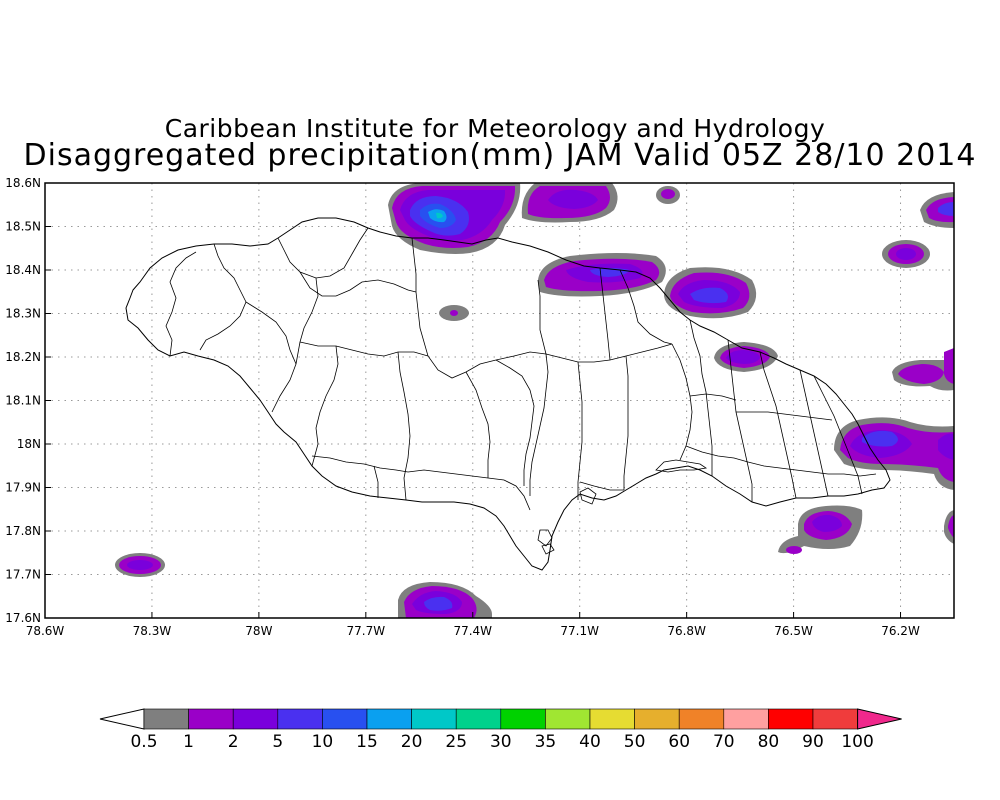 The image size is (1000, 800). Describe the element at coordinates (258, 631) in the screenshot. I see `tick-label-lon: 78W` at that location.